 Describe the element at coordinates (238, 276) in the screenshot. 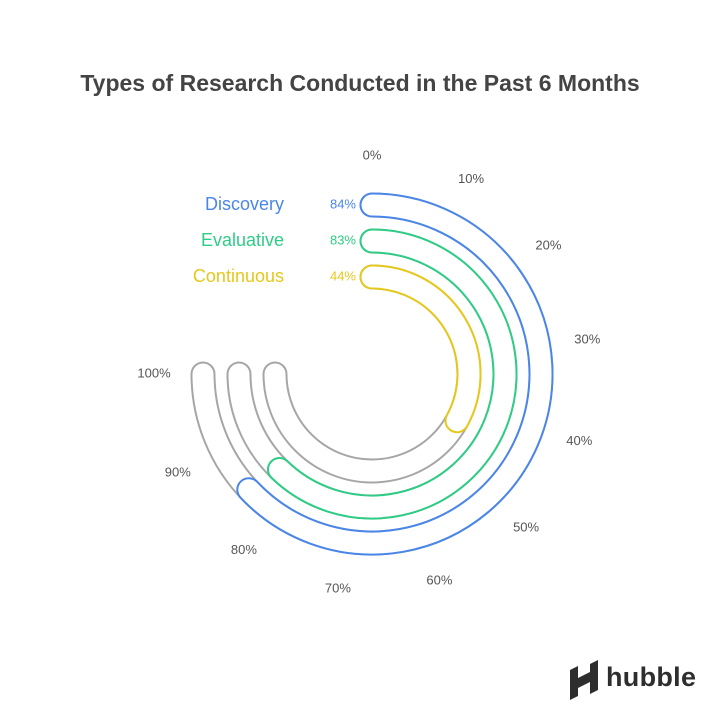

I see `legend-name-continuous: Continuous` at that location.